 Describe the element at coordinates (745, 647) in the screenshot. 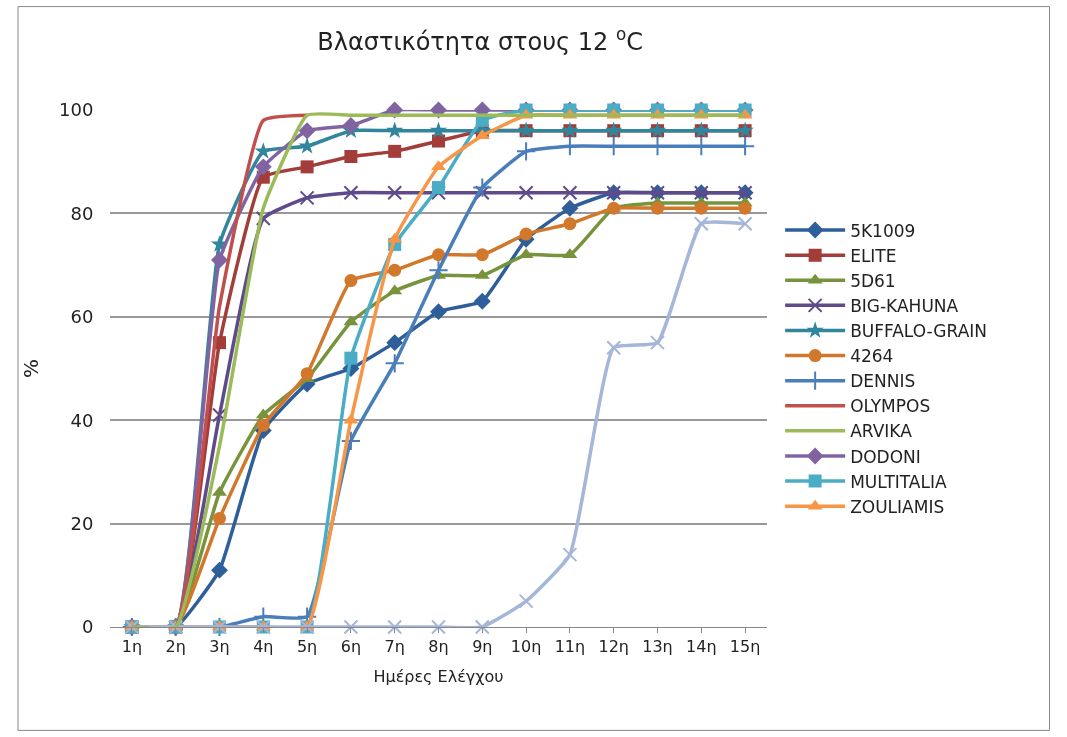

I see `x-tick-label: 15η` at that location.